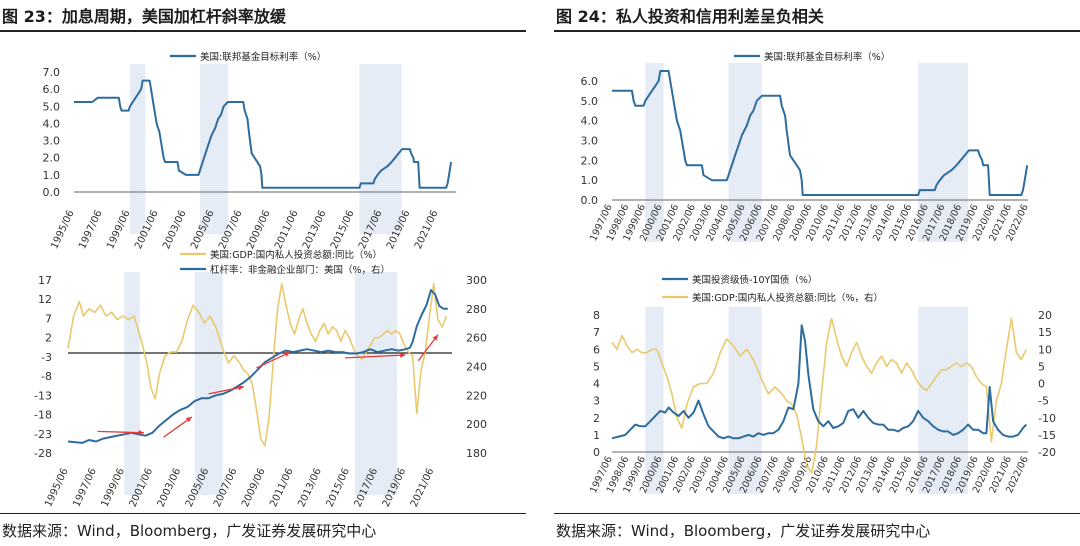  I want to click on y-right-tick-label: 5, so click(1041, 366).